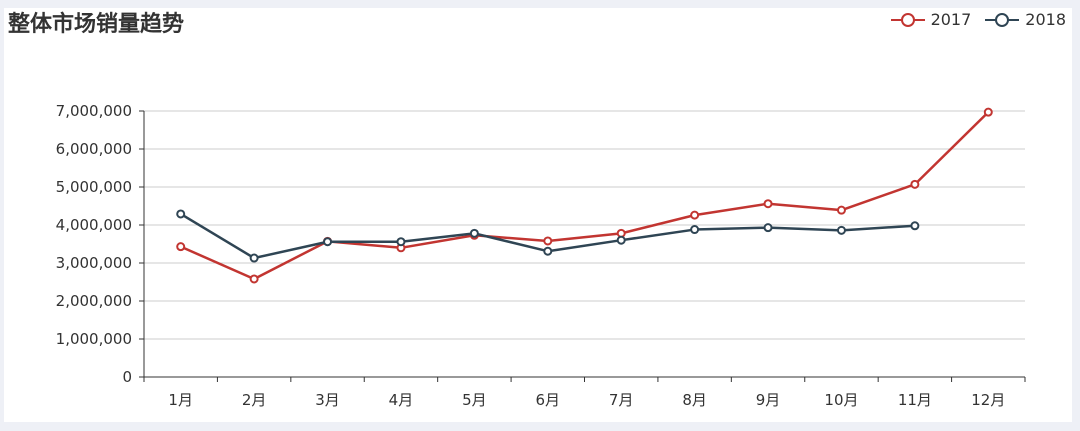 The height and width of the screenshot is (431, 1080). Describe the element at coordinates (621, 400) in the screenshot. I see `x-tick-label: 7月` at that location.